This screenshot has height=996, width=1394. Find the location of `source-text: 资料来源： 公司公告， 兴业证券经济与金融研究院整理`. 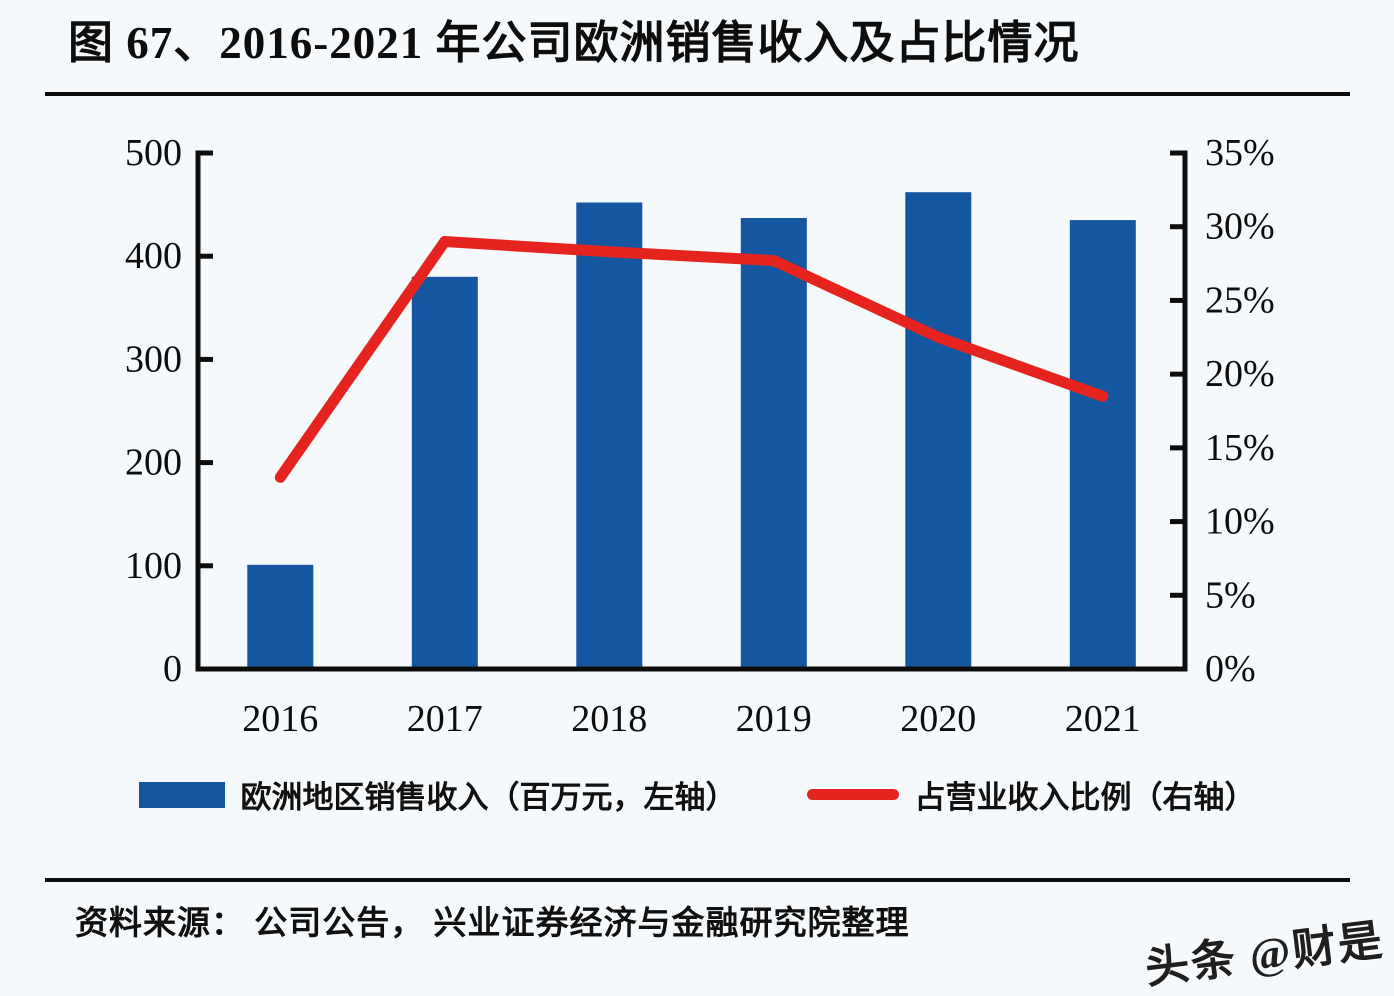

source-text: 资料来源： 公司公告， 兴业证券经济与金融研究院整理 is located at coordinates (492, 924).